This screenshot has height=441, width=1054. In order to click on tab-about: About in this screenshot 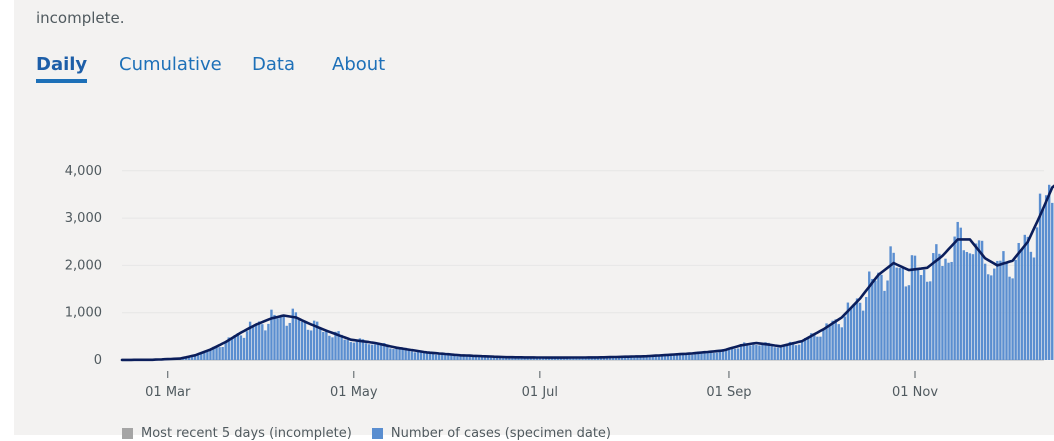, I will do `click(359, 64)`.